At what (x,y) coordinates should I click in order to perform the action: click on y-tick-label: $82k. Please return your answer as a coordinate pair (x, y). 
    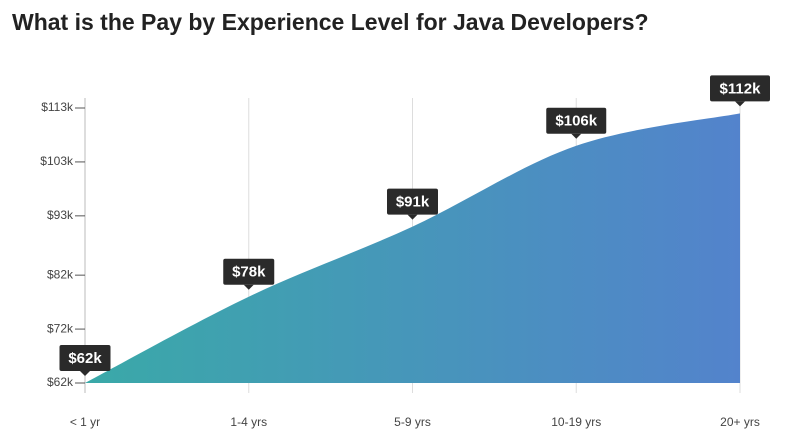
    Looking at the image, I should click on (60, 274).